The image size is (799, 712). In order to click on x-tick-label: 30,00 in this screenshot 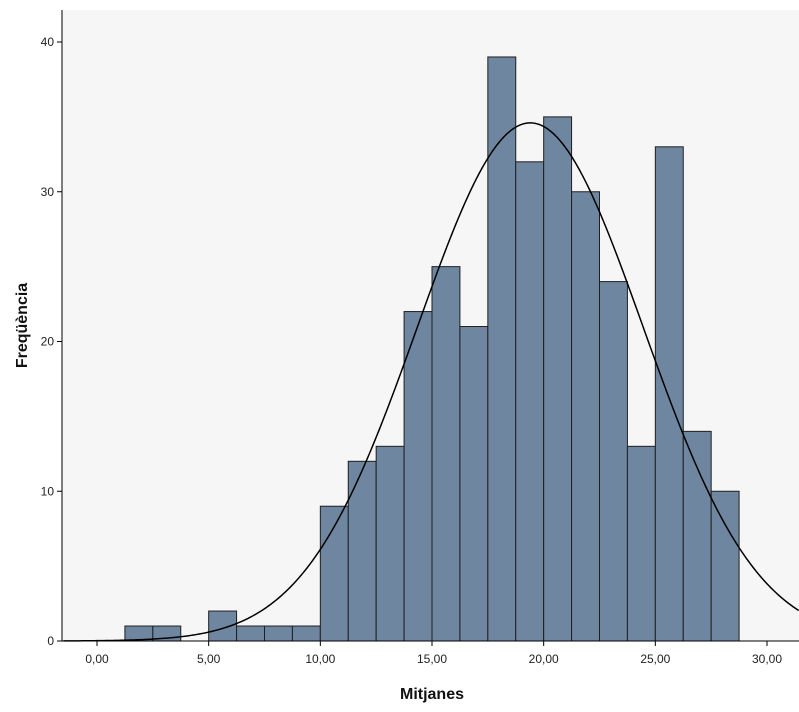, I will do `click(767, 659)`.